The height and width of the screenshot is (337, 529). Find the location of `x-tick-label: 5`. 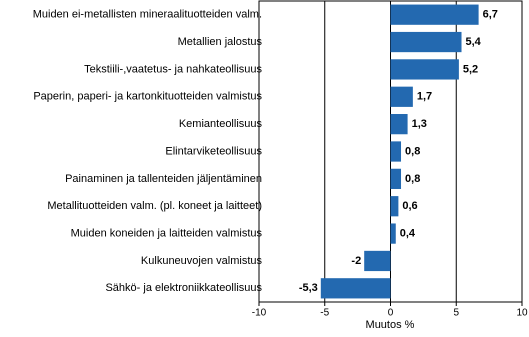

x-tick-label: 5 is located at coordinates (456, 313).